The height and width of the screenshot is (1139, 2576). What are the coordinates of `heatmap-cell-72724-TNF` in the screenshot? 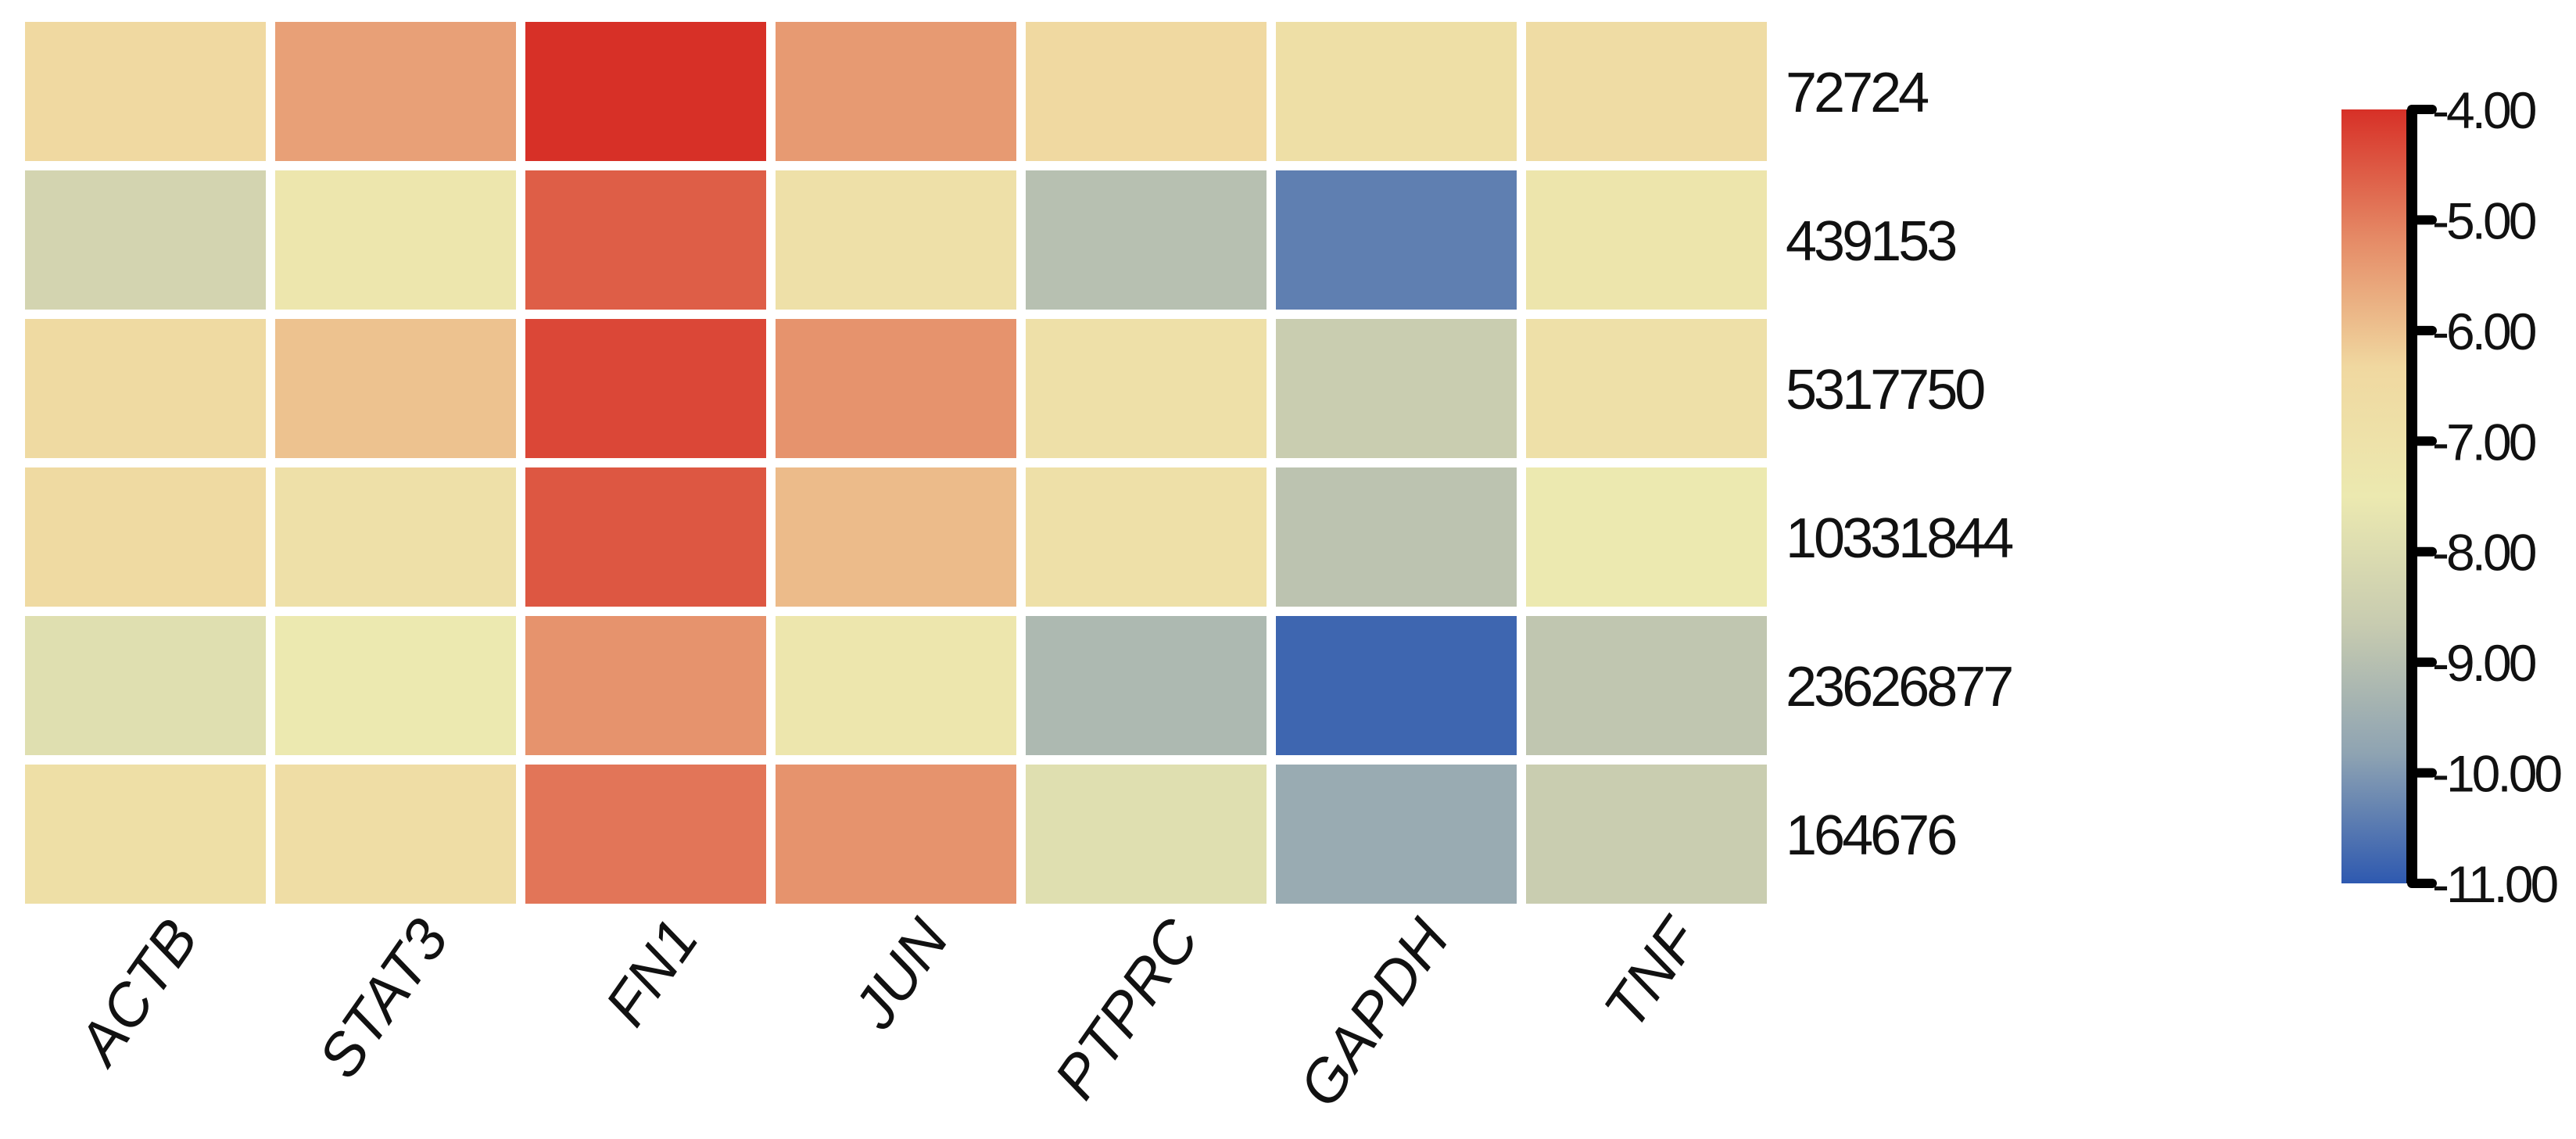 It's located at (1646, 91).